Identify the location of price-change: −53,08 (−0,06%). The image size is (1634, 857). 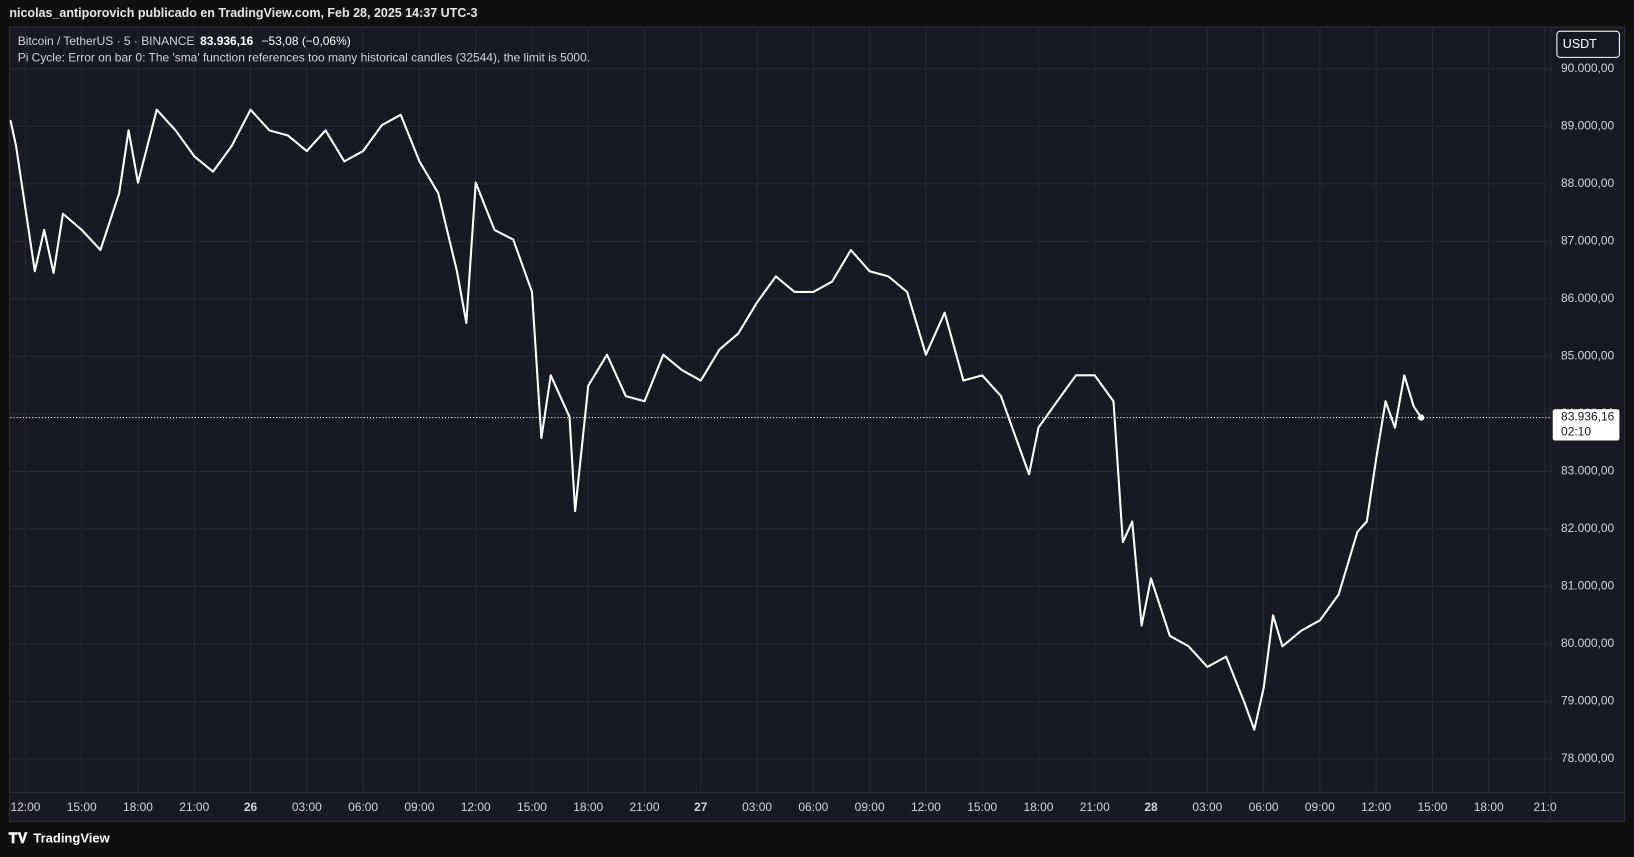
(306, 41).